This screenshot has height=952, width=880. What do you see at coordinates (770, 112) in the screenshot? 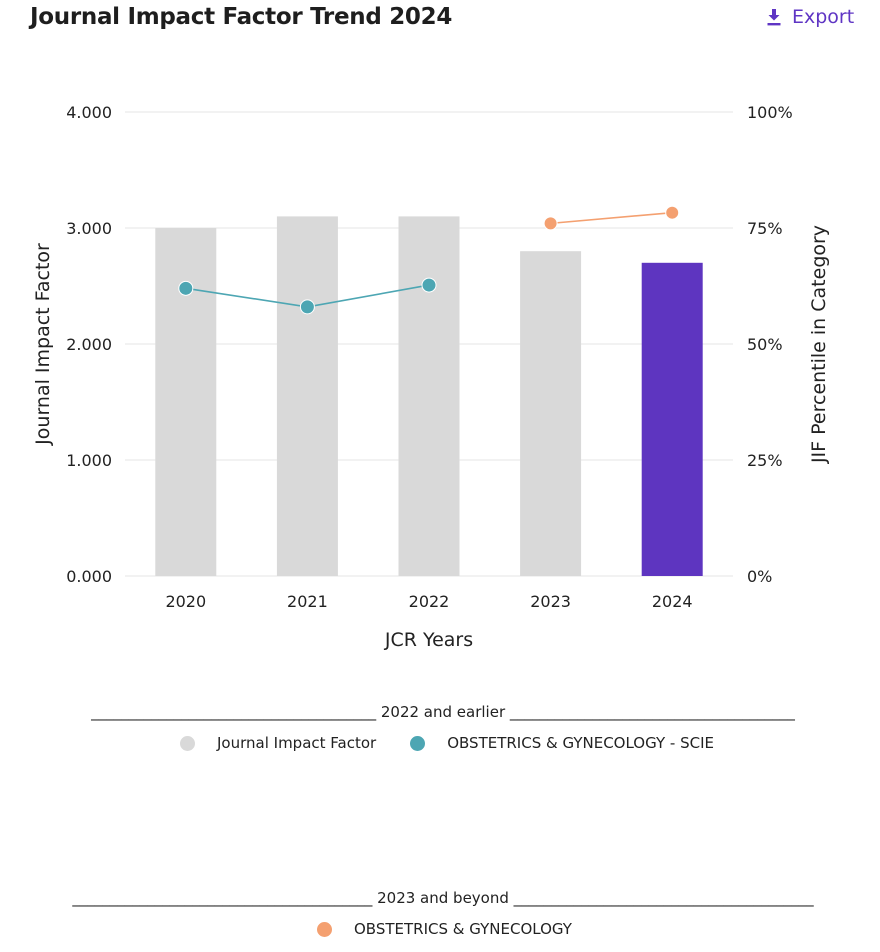
I see `y-tick-label-right: 100%` at bounding box center [770, 112].